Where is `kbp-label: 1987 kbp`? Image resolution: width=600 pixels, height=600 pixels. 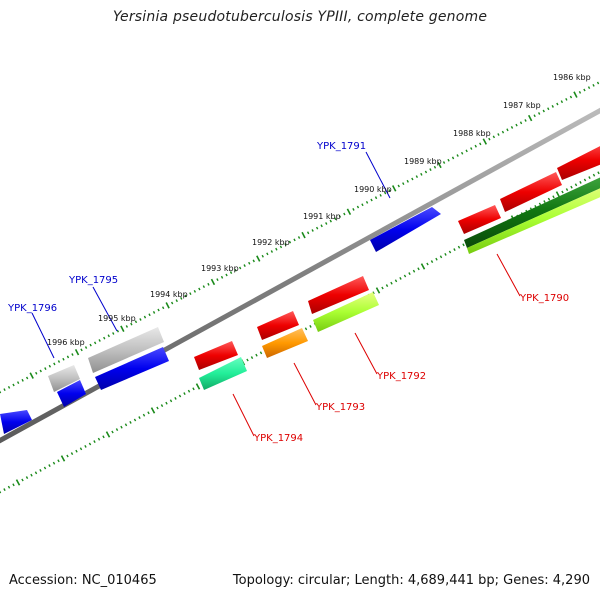
kbp-label: 1987 kbp is located at coordinates (522, 105).